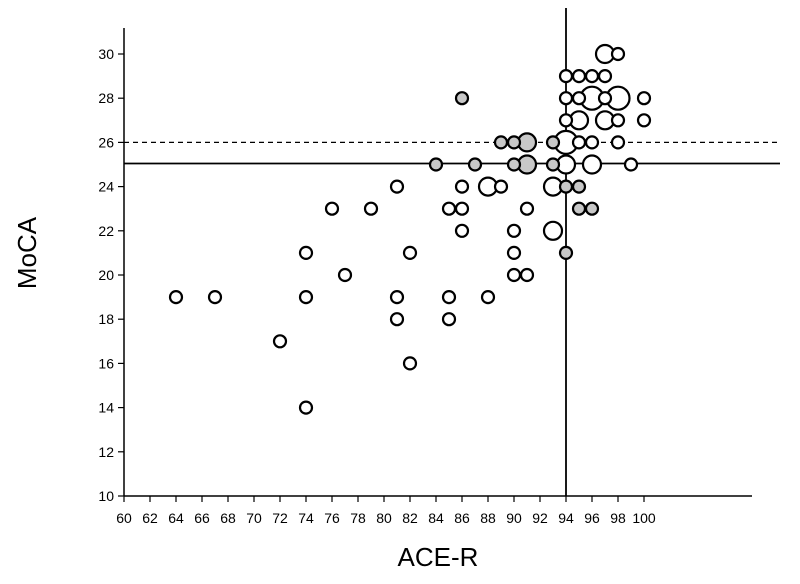 This screenshot has height=584, width=800. Describe the element at coordinates (488, 518) in the screenshot. I see `x-tick-label: 88` at that location.